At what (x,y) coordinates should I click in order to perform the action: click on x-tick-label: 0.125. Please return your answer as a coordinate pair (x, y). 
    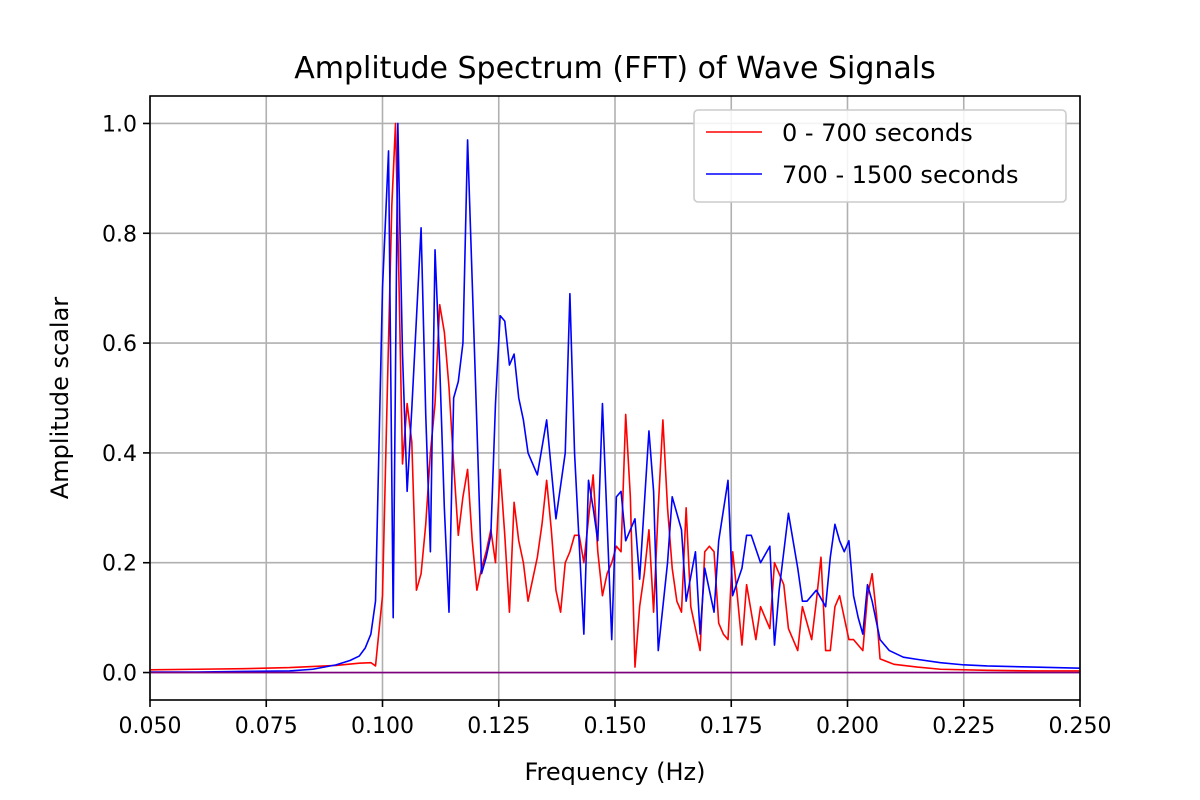
    Looking at the image, I should click on (498, 726).